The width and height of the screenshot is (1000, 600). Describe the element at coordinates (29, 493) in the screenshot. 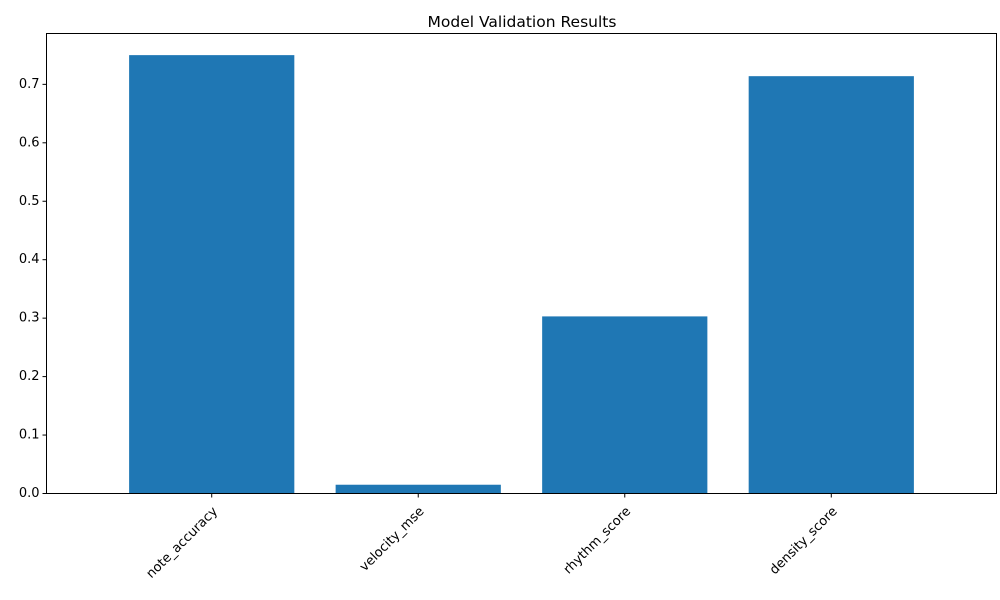

I see `y-tick-label: 0.0` at that location.